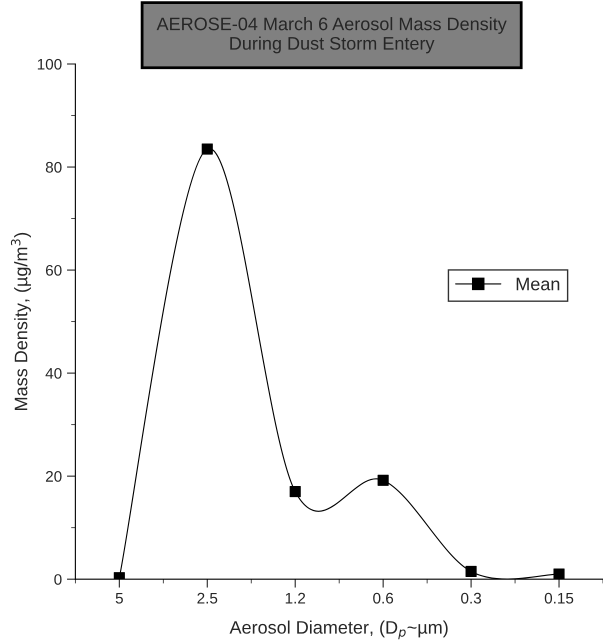 The image size is (603, 640). What do you see at coordinates (54, 476) in the screenshot?
I see `y-tick-label: 20` at bounding box center [54, 476].